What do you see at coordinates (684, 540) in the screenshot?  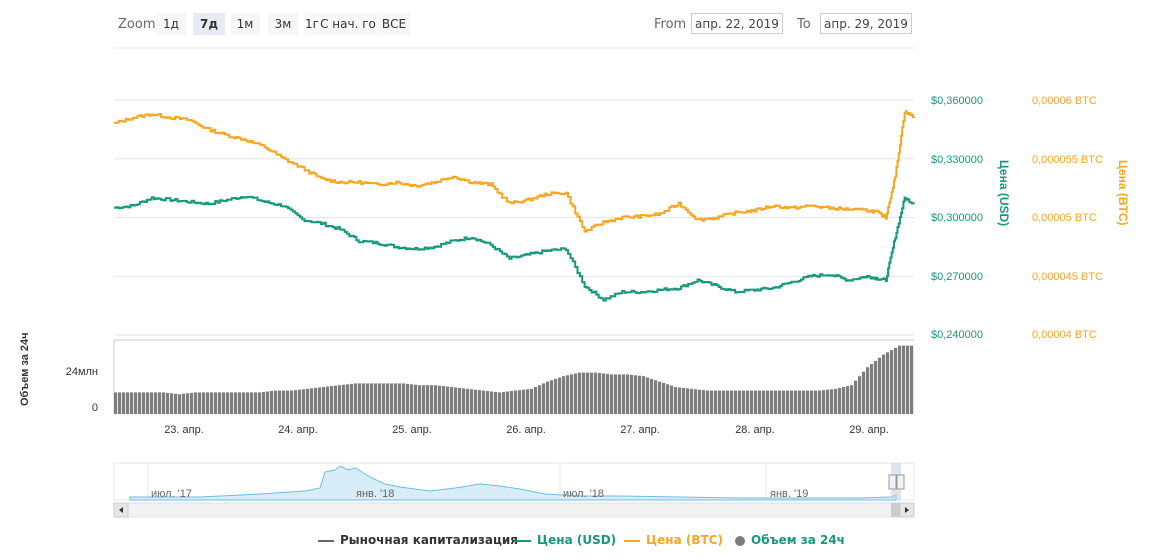 I see `legend-label: Цена (BTC)` at bounding box center [684, 540].